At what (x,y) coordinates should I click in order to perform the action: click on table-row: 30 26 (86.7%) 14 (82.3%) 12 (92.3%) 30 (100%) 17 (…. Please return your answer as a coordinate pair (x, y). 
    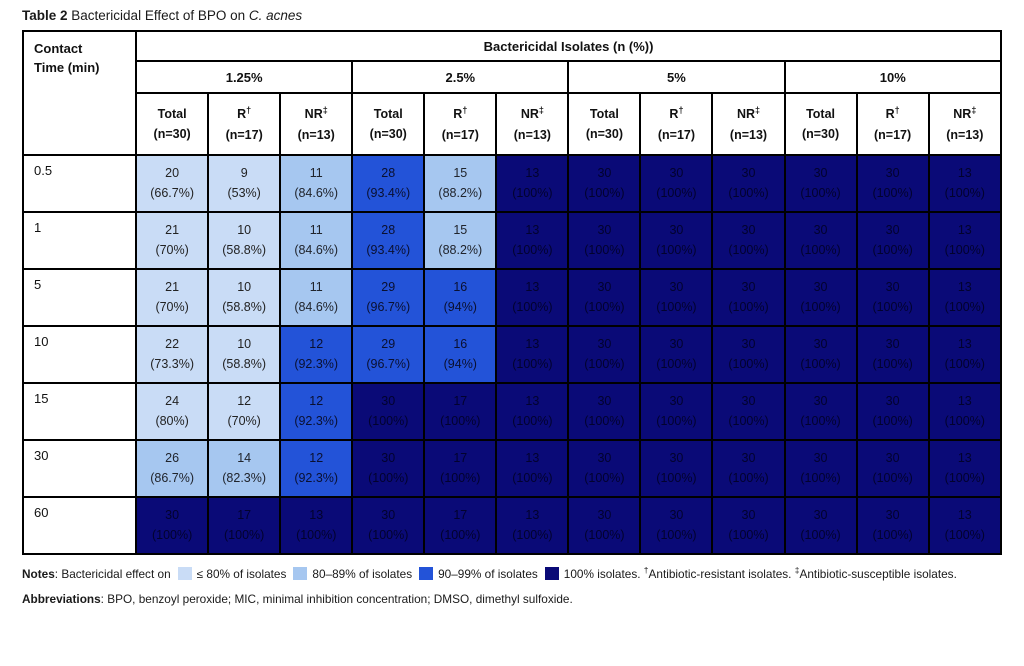
    Looking at the image, I should click on (512, 468).